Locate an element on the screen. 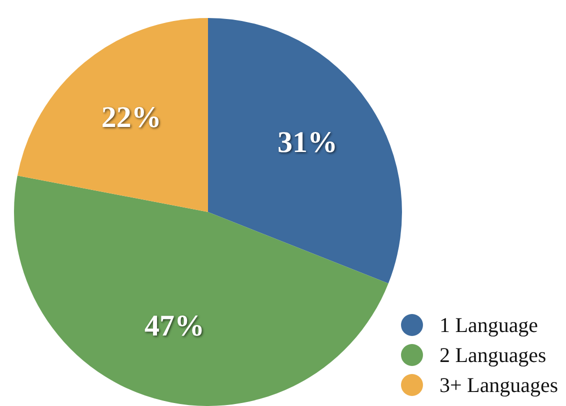 This screenshot has height=406, width=566. legend-label: 1 Language is located at coordinates (488, 325).